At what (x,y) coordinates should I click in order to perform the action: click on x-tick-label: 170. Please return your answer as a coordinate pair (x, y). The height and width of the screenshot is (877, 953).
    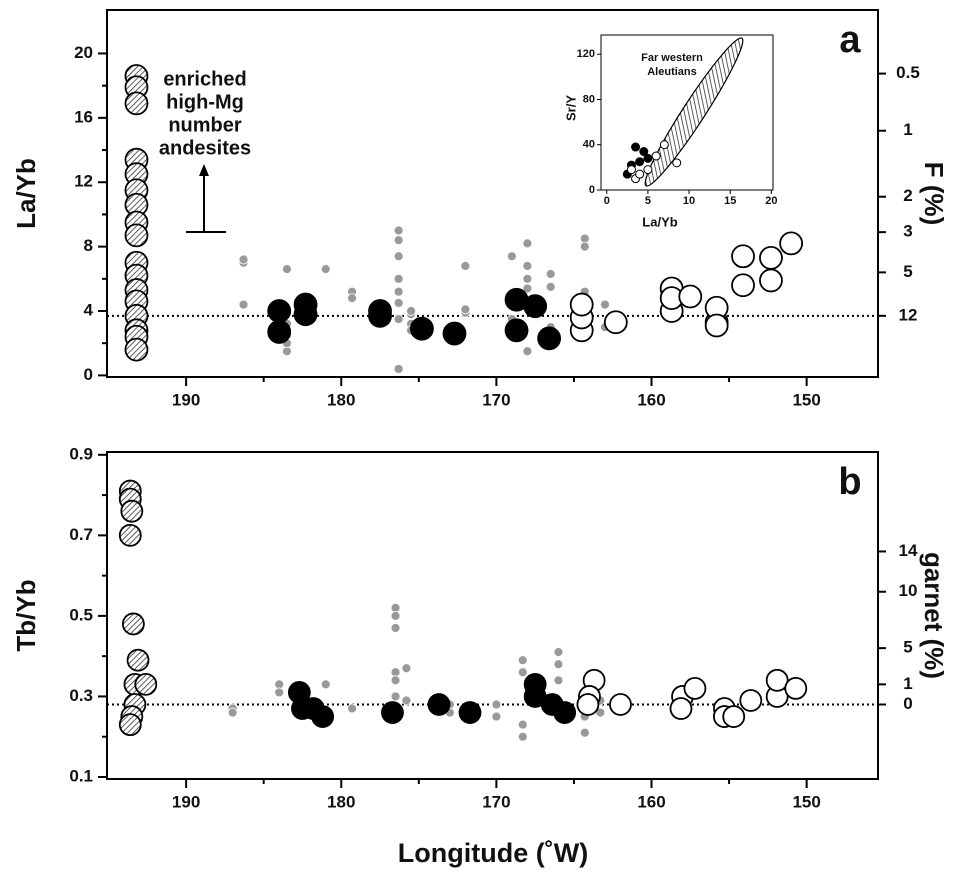
    Looking at the image, I should click on (496, 399).